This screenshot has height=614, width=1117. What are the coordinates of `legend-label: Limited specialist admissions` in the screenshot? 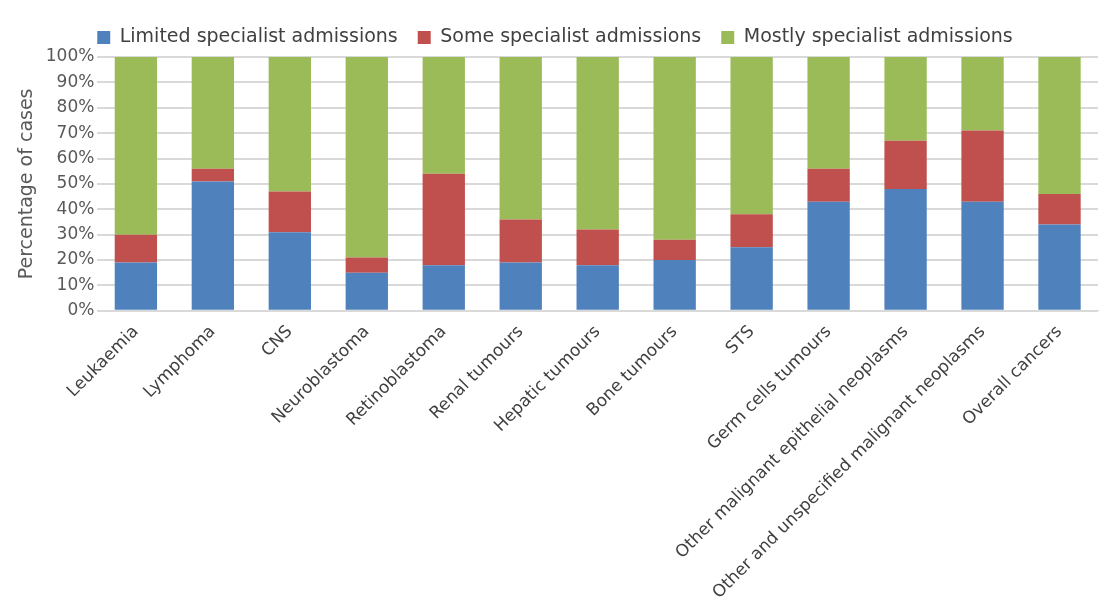 It's located at (258, 35).